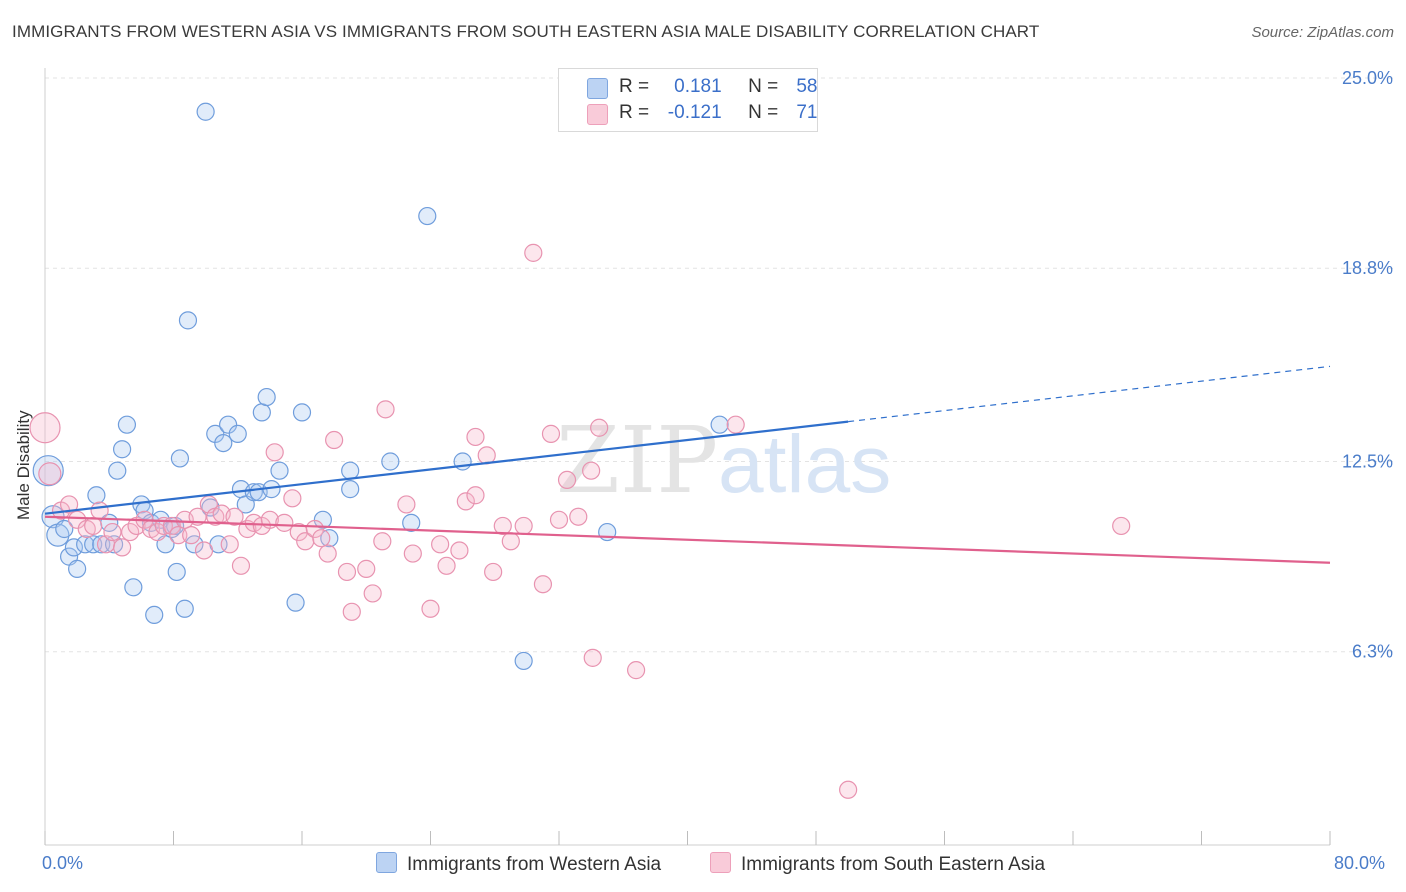  I want to click on bottom-legend-western-asia: Immigrants from Western Asia, so click(518, 864).